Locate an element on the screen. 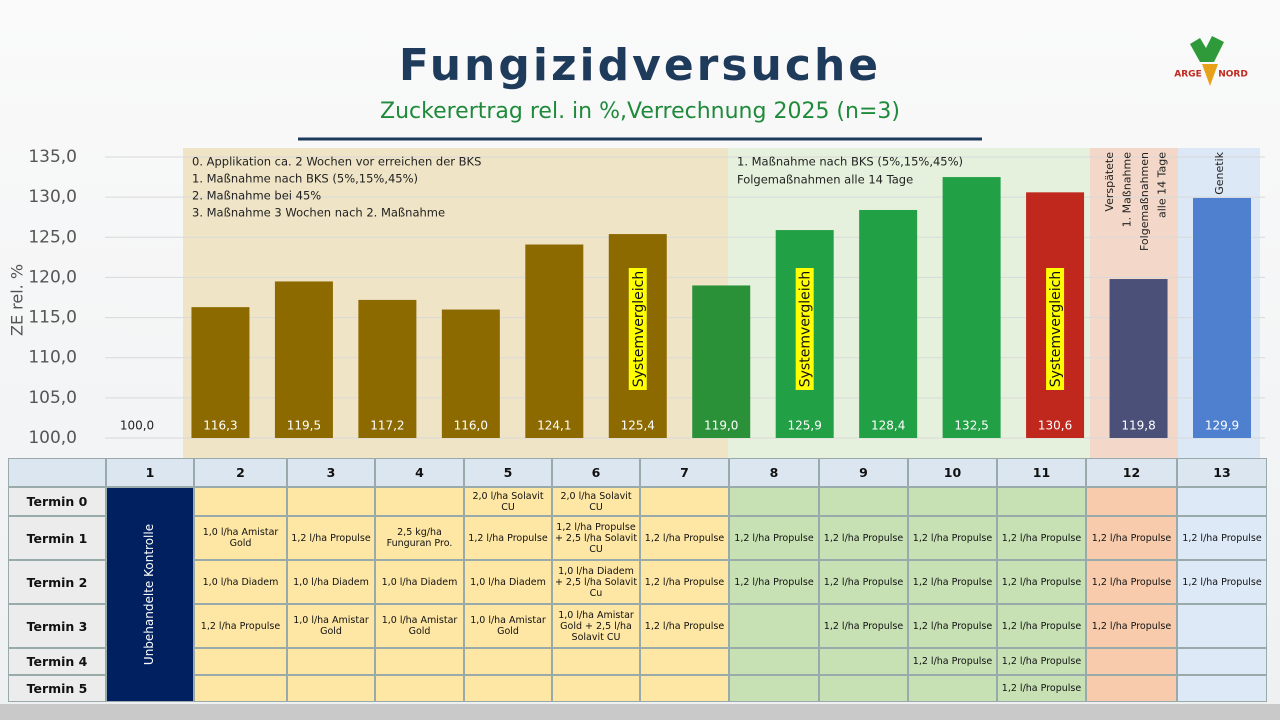 The image size is (1280, 720). column-header: 11 is located at coordinates (1041, 472).